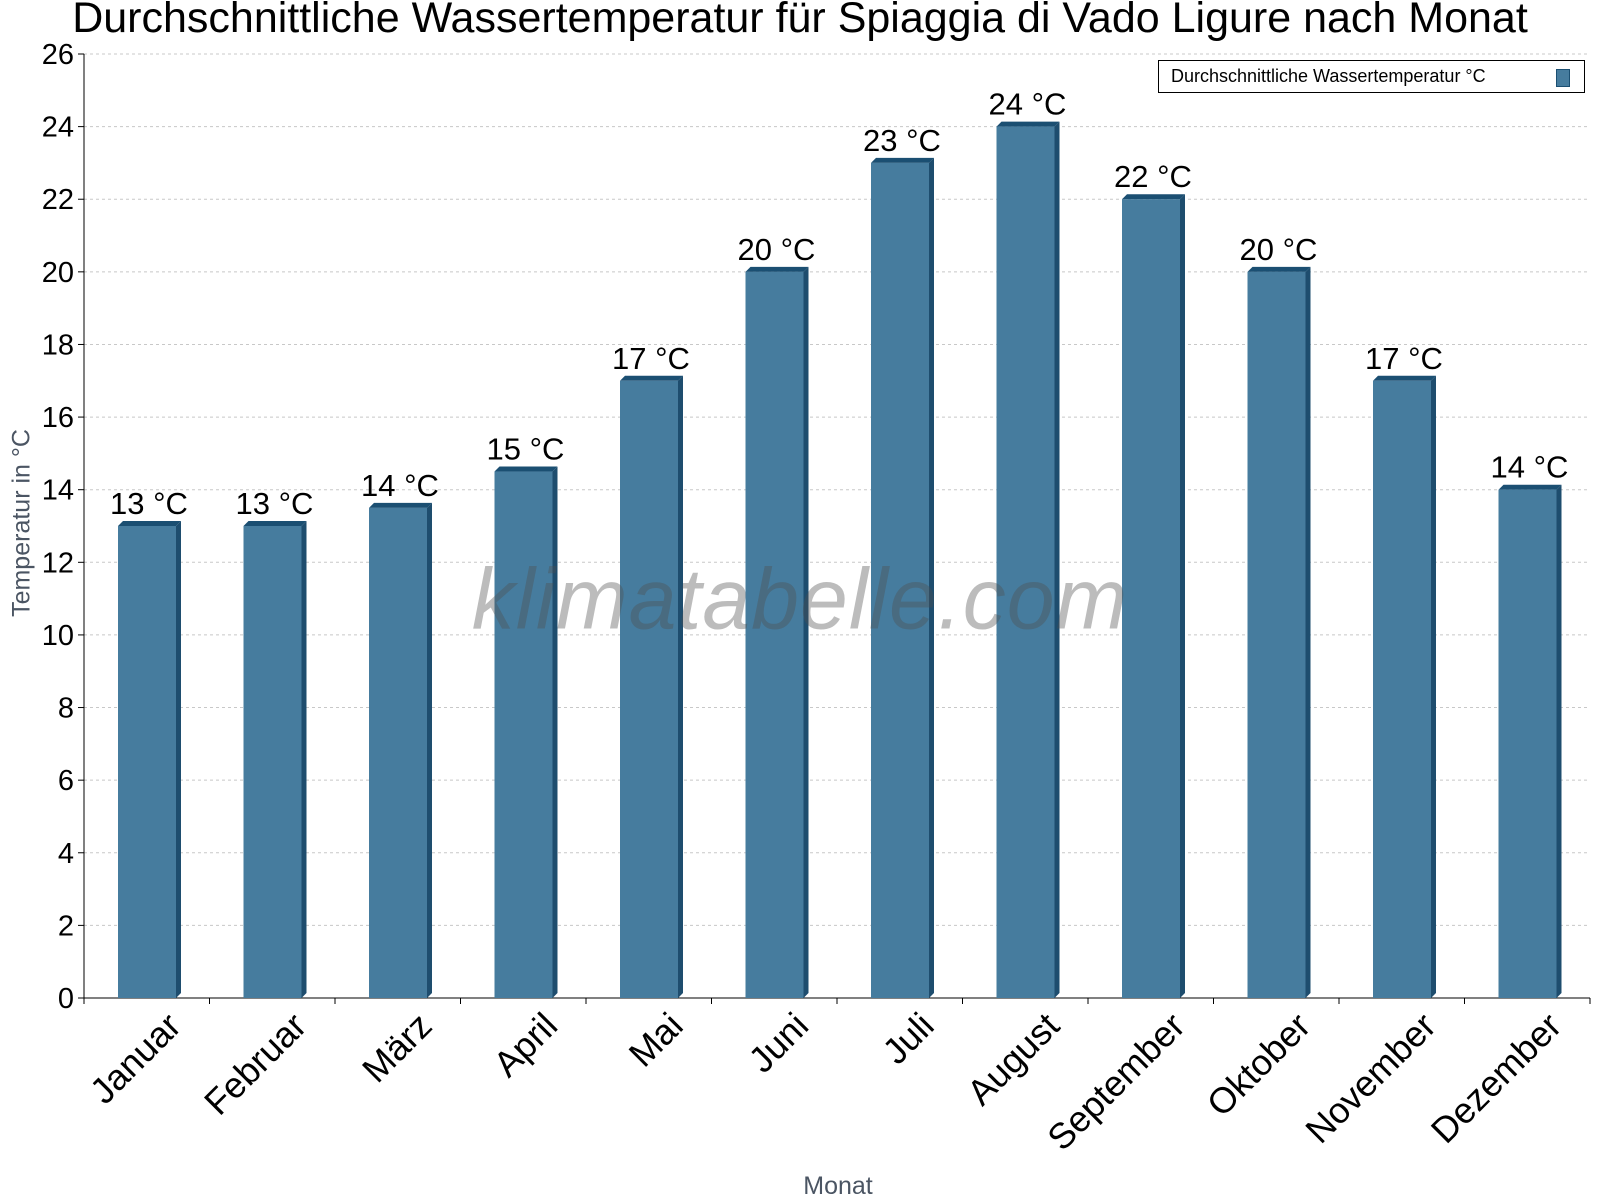 The height and width of the screenshot is (1201, 1600). What do you see at coordinates (58, 418) in the screenshot?
I see `y-tick-label: 16` at bounding box center [58, 418].